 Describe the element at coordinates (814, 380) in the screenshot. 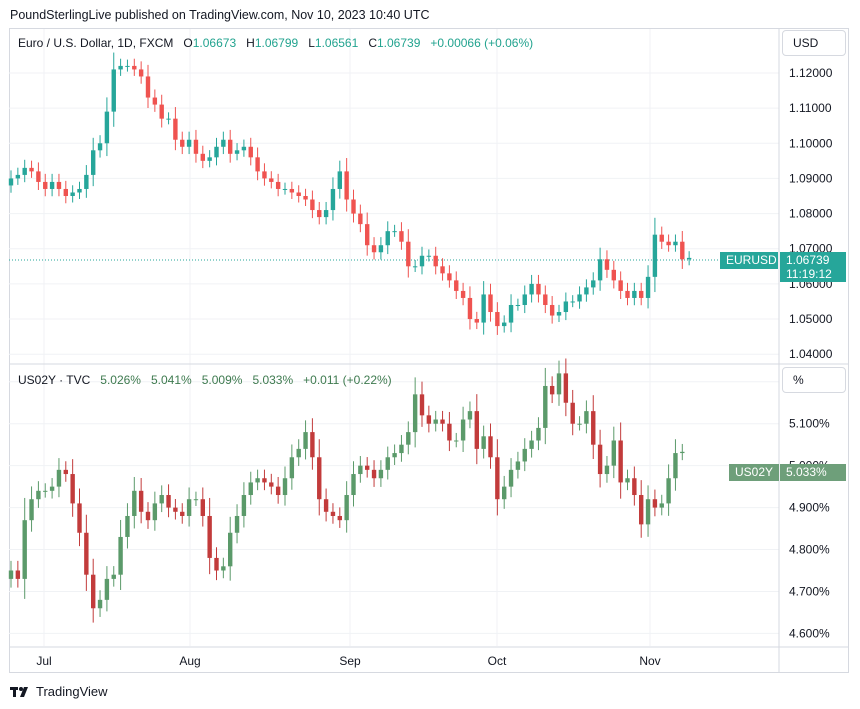

I see `unit-button: %` at that location.